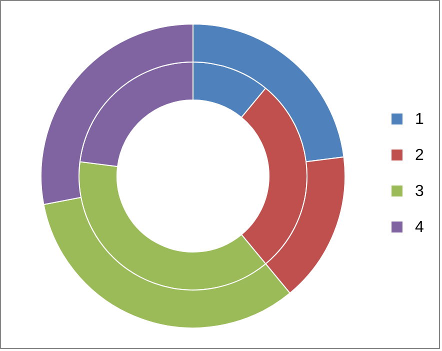 This screenshot has width=442, height=351. What do you see at coordinates (419, 227) in the screenshot?
I see `legend-label: 4` at bounding box center [419, 227].